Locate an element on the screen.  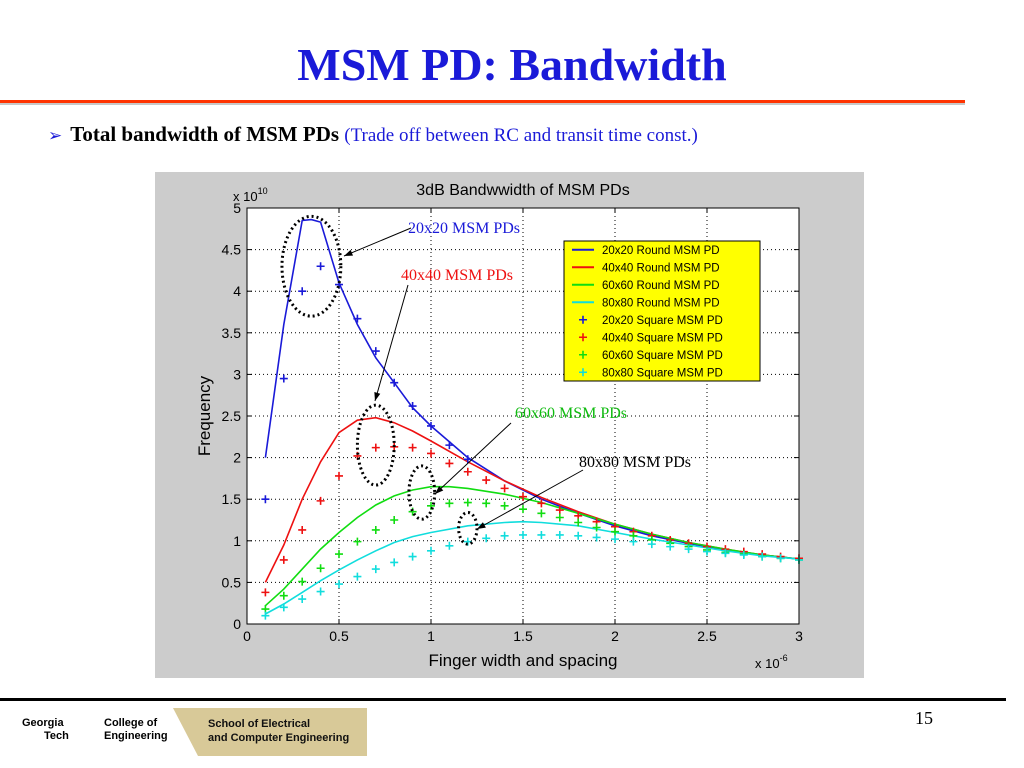
x-tick-label: 1.5 is located at coordinates (523, 636).